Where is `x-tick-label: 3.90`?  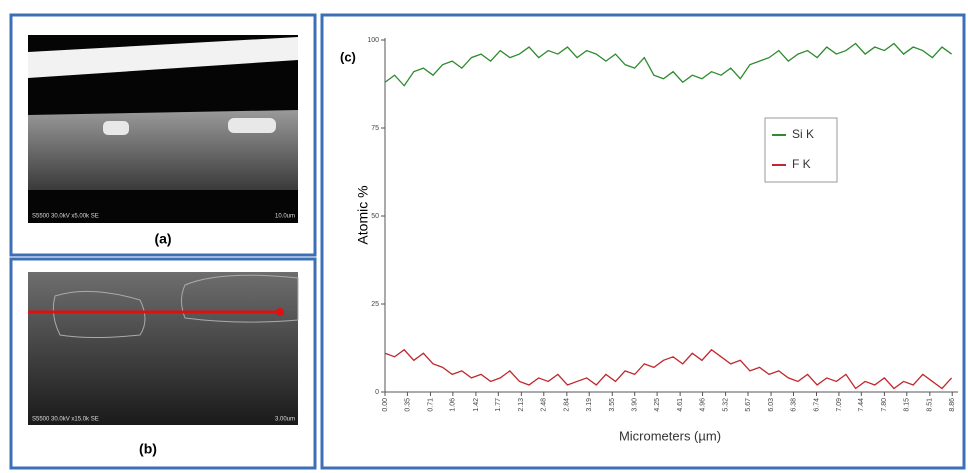
x-tick-label: 3.90 is located at coordinates (635, 405).